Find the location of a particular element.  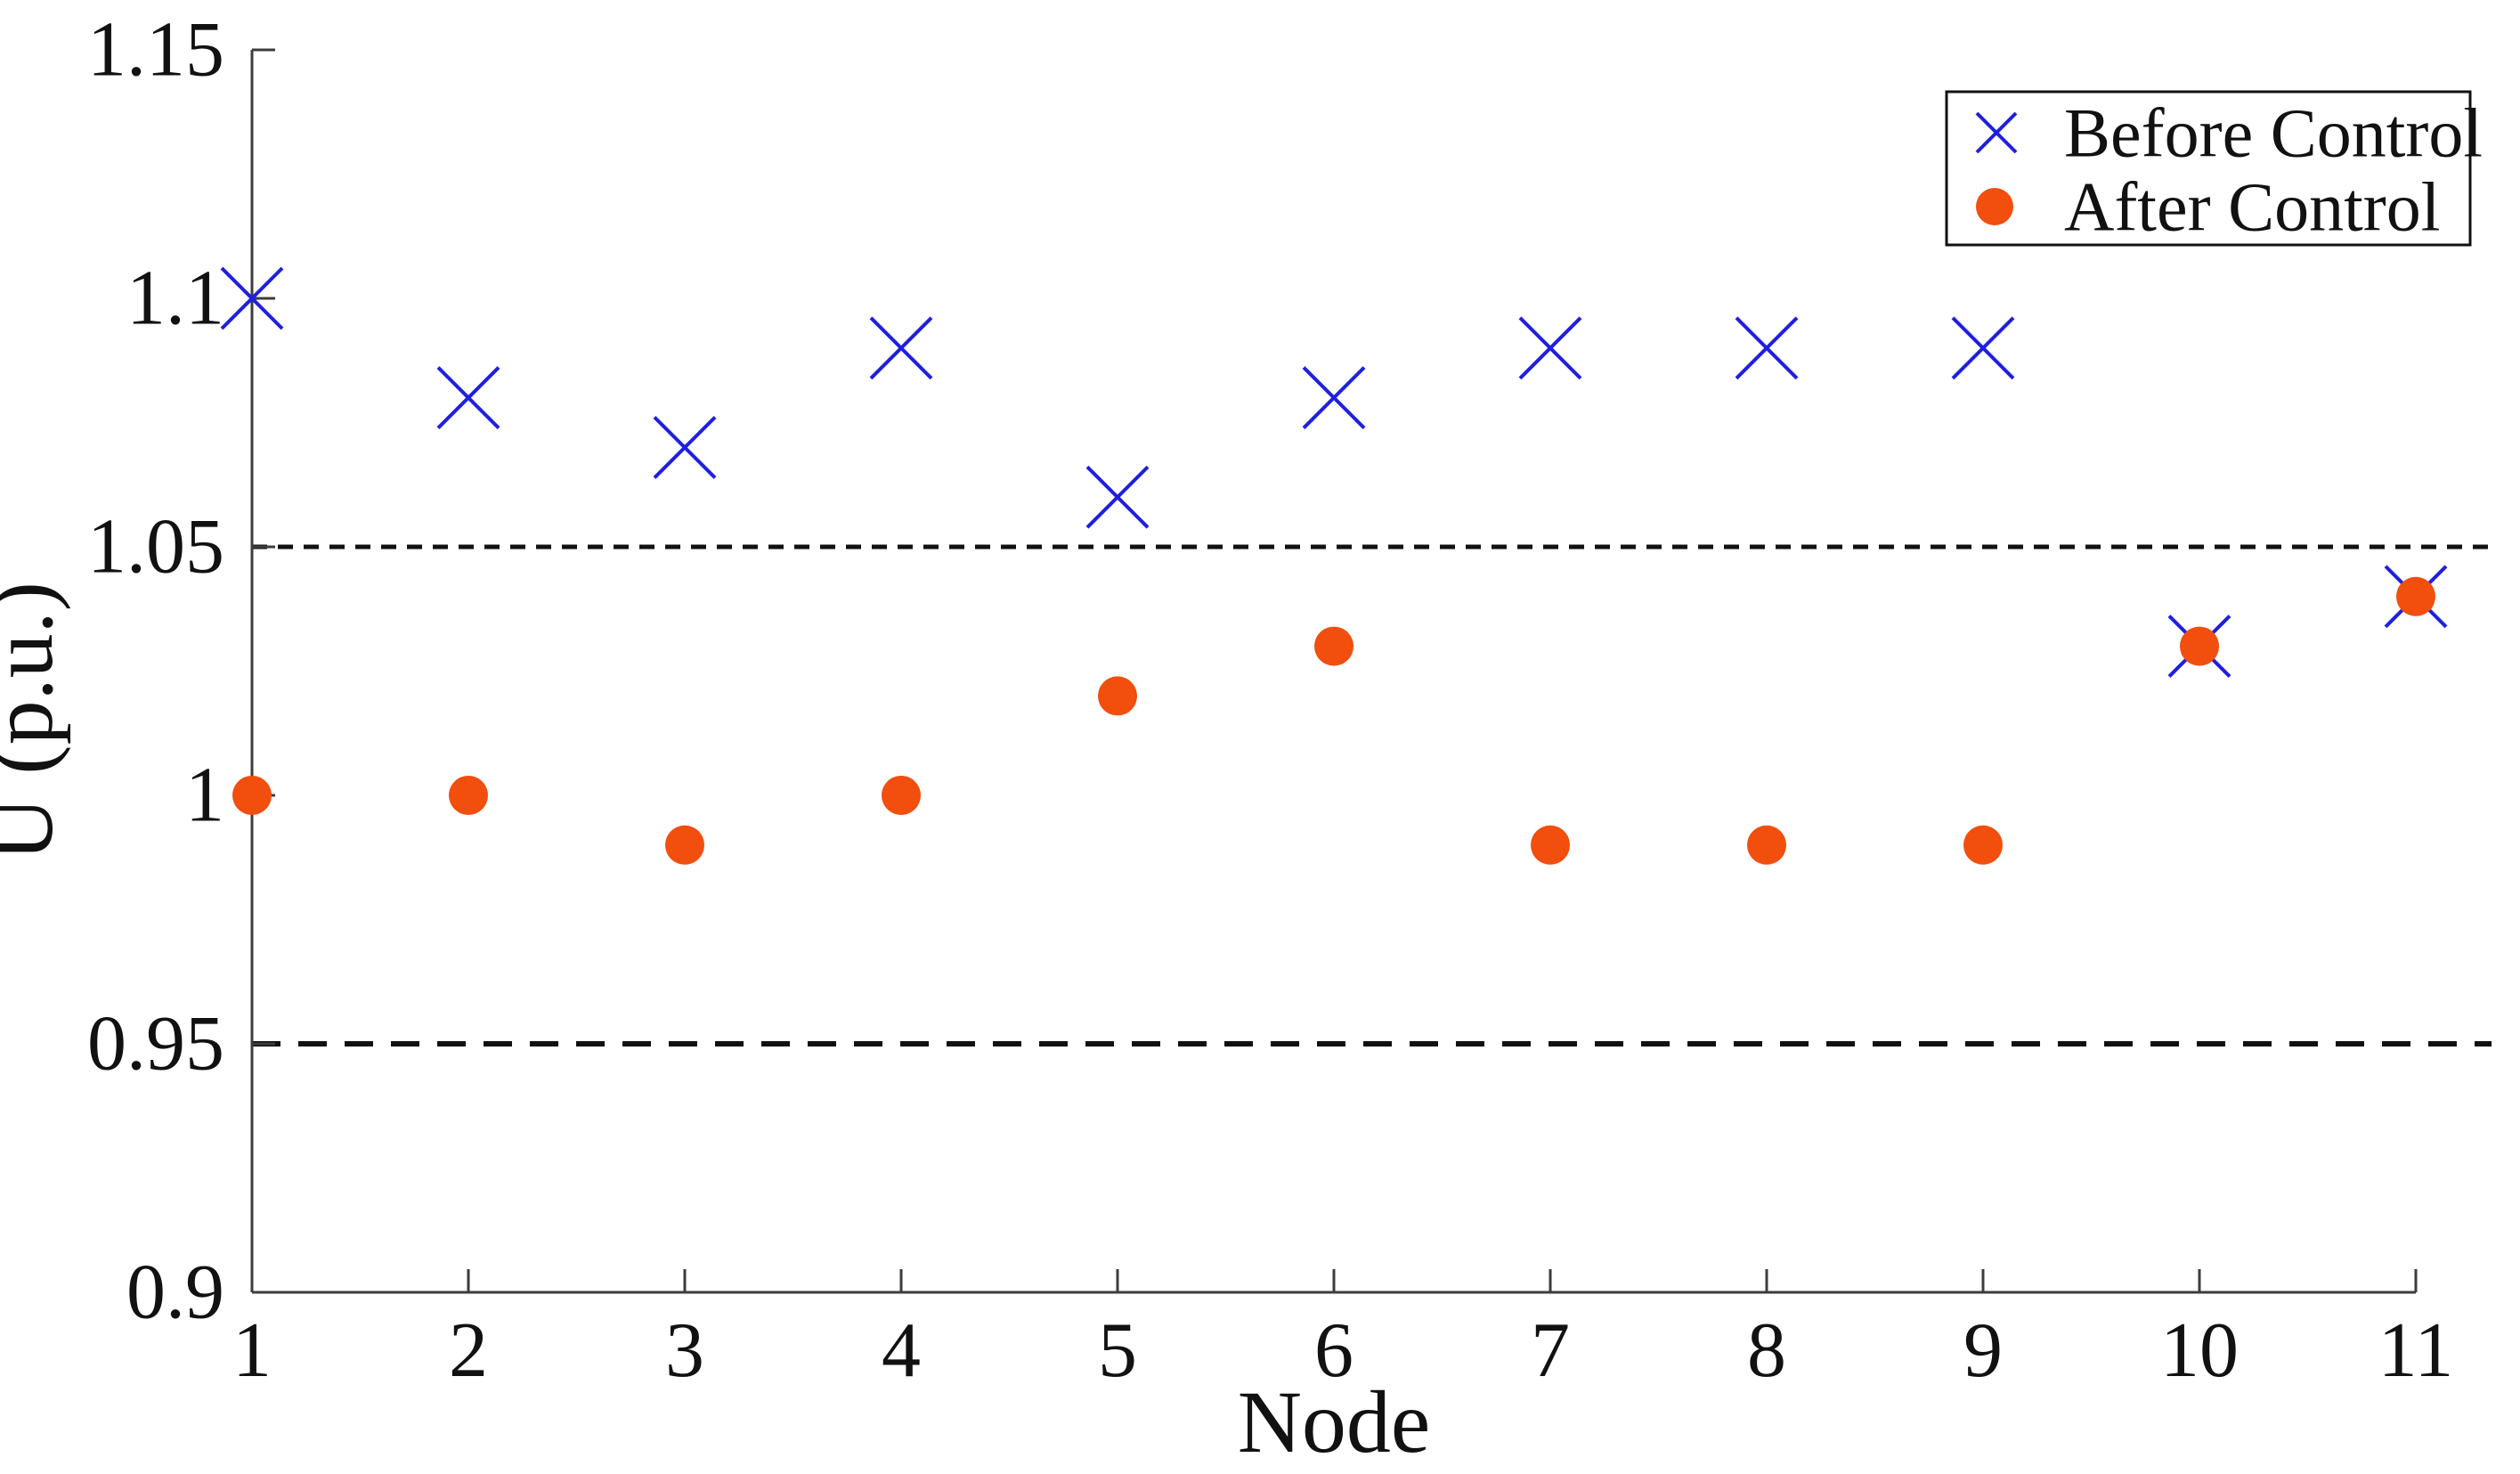

x-tick-label: 1 is located at coordinates (252, 1350).